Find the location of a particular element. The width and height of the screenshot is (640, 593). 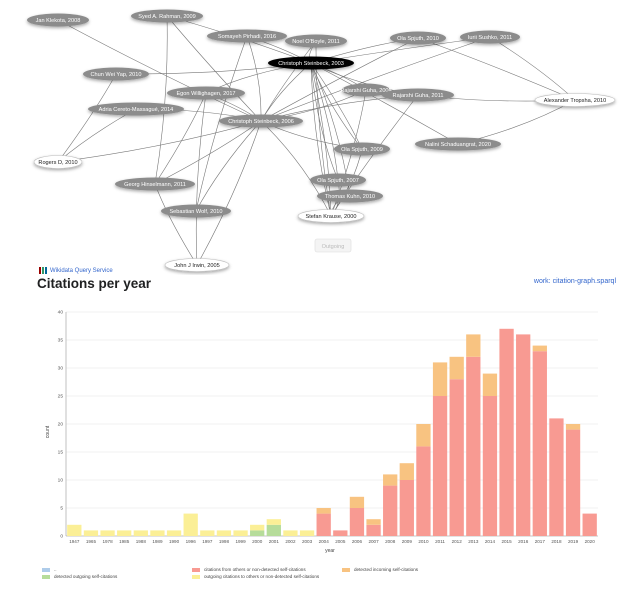

x-tick-label: 1990 is located at coordinates (174, 541).